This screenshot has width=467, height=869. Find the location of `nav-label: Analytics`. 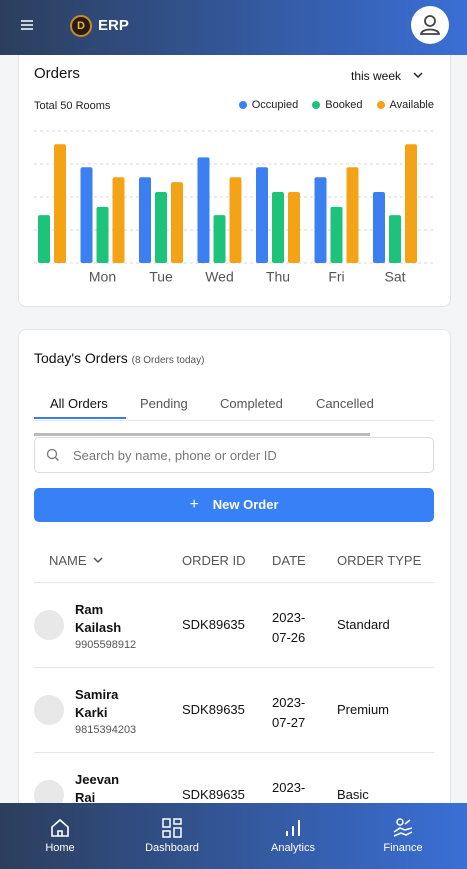

nav-label: Analytics is located at coordinates (293, 848).